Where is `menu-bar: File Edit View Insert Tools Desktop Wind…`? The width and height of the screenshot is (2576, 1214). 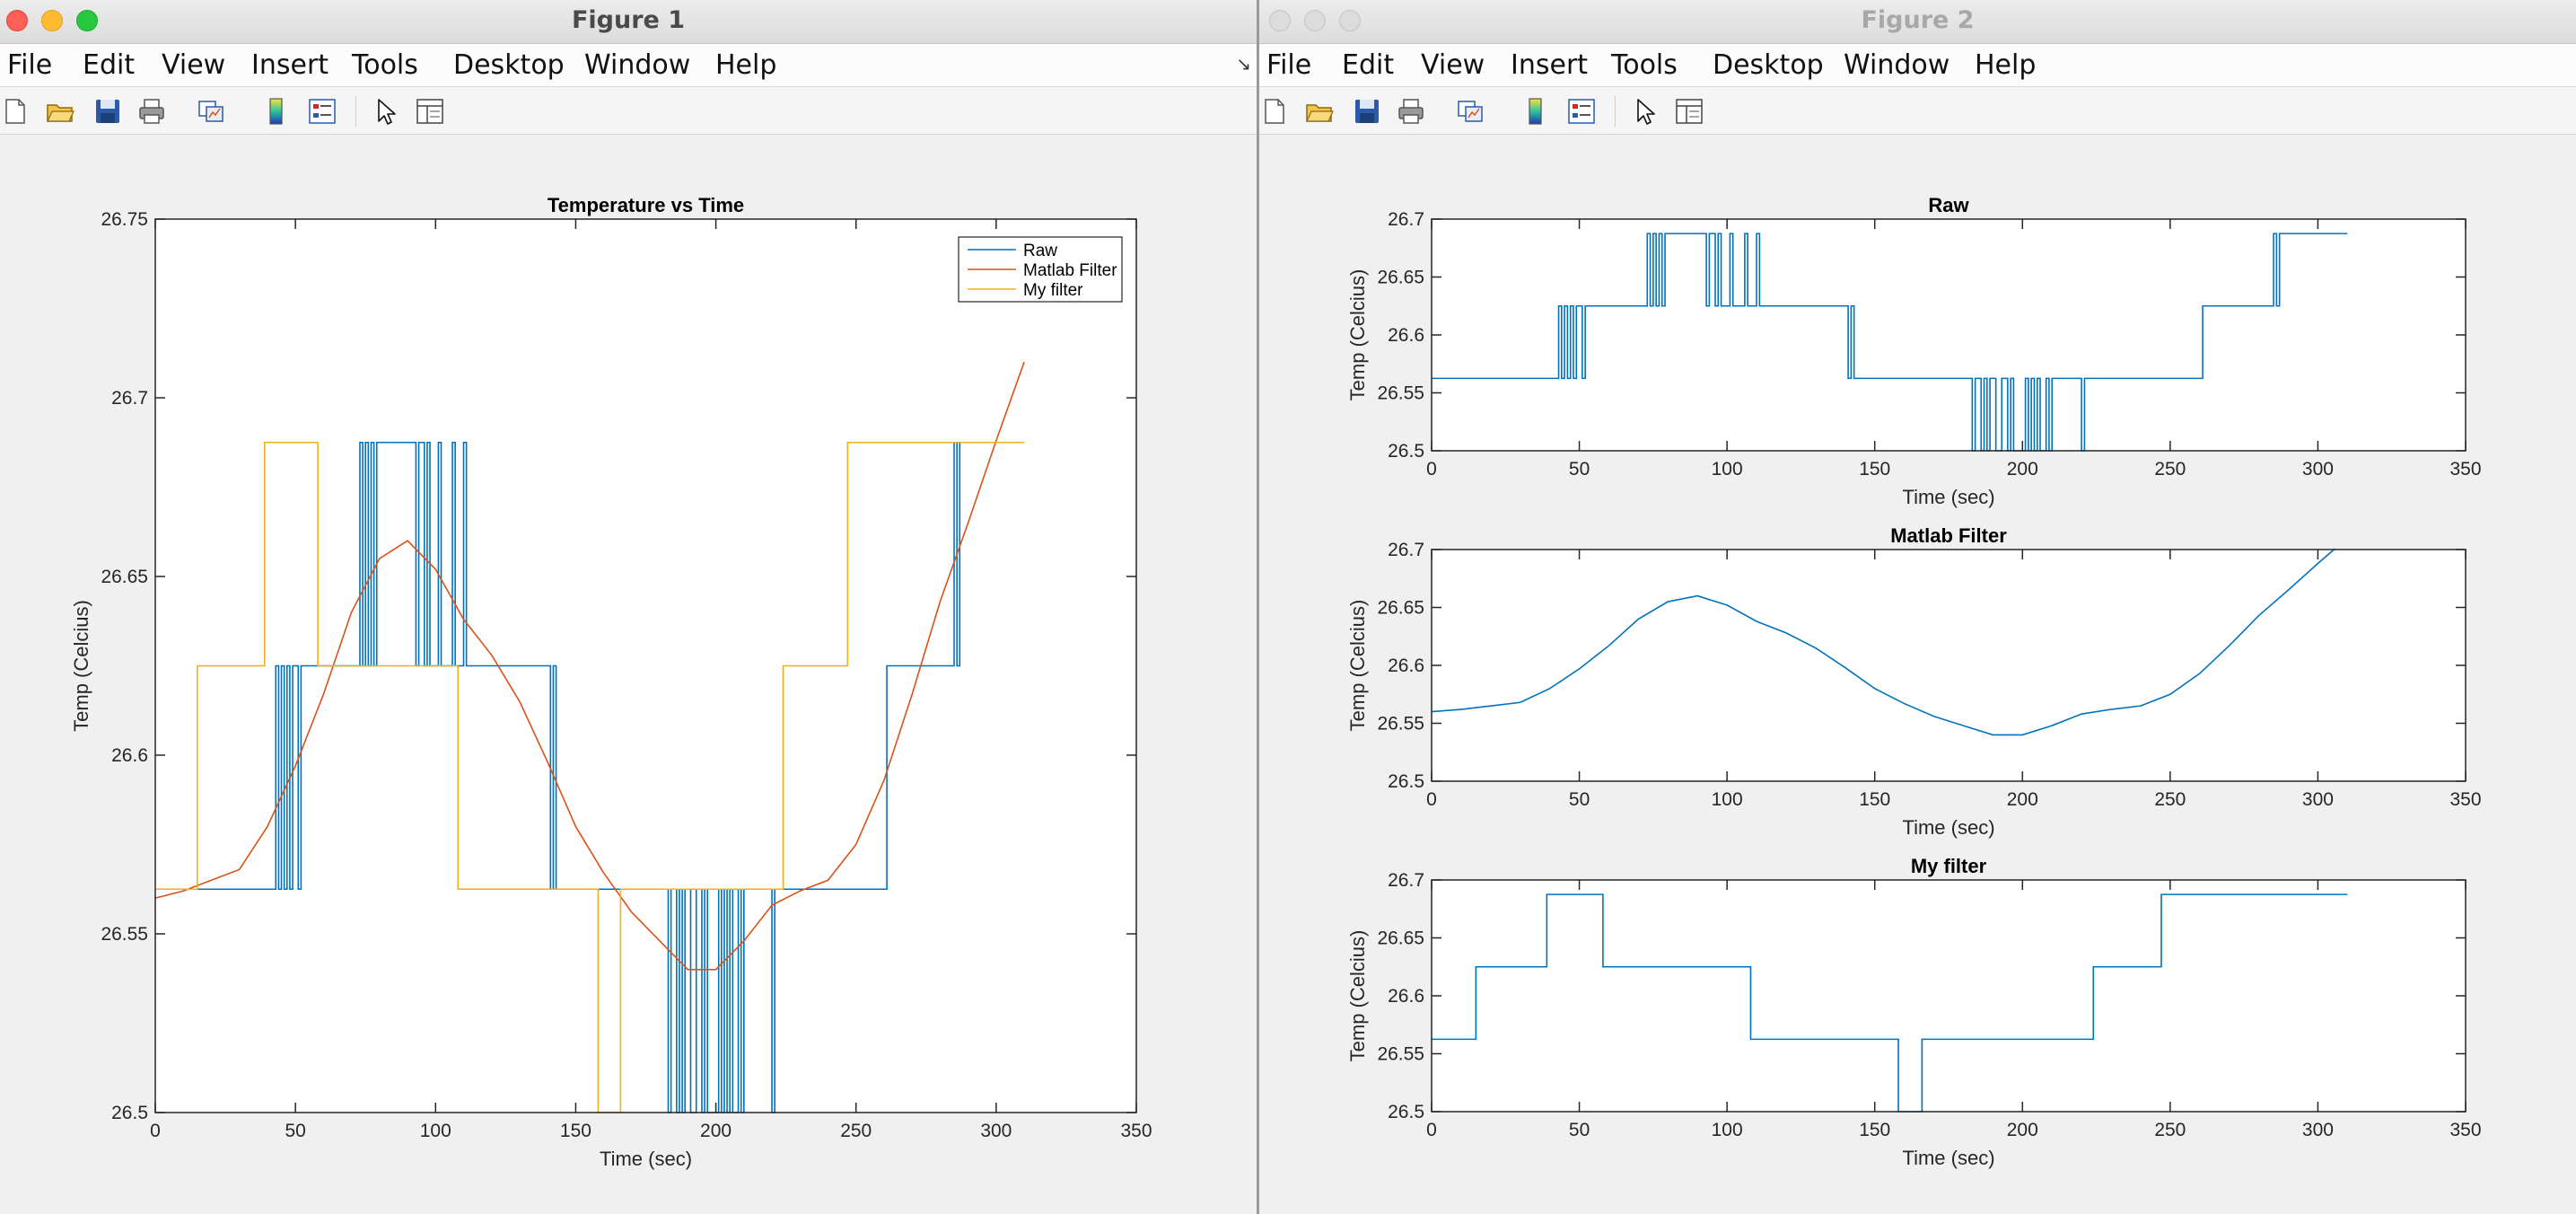 menu-bar: File Edit View Insert Tools Desktop Wind… is located at coordinates (628, 65).